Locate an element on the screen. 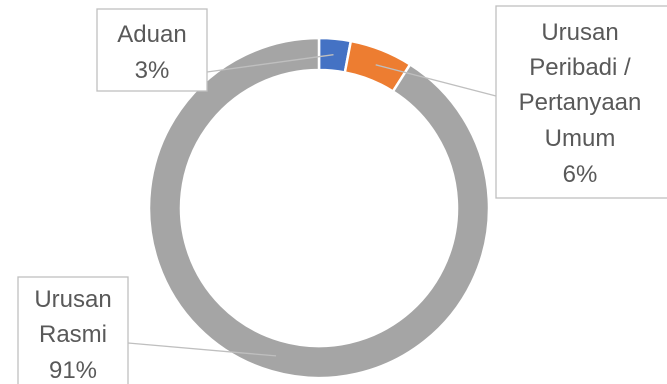  callout-urusan-peribadi: Urusan Peribadi / Pertanyaan Umum 6% is located at coordinates (581, 102).